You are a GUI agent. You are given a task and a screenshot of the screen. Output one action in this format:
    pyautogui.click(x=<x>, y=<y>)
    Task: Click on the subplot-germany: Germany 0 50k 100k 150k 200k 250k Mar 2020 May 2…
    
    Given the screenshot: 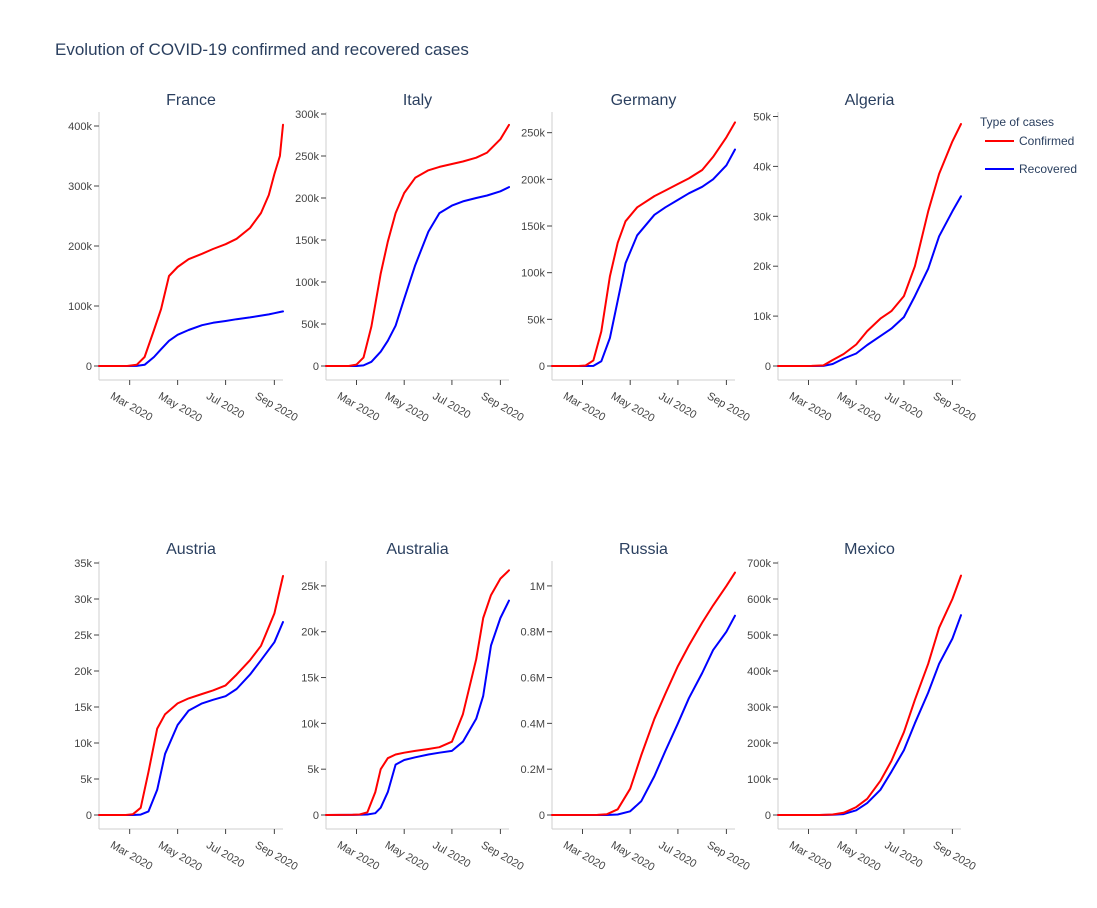 What is the action you would take?
    pyautogui.click(x=636, y=258)
    